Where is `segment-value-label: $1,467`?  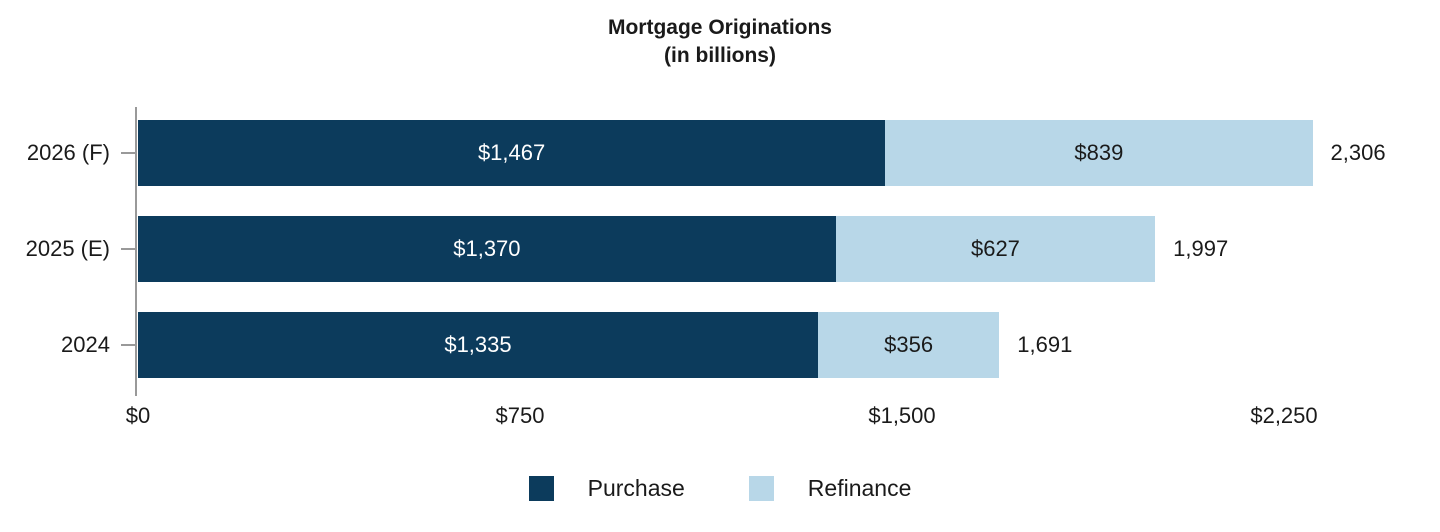 segment-value-label: $1,467 is located at coordinates (511, 152).